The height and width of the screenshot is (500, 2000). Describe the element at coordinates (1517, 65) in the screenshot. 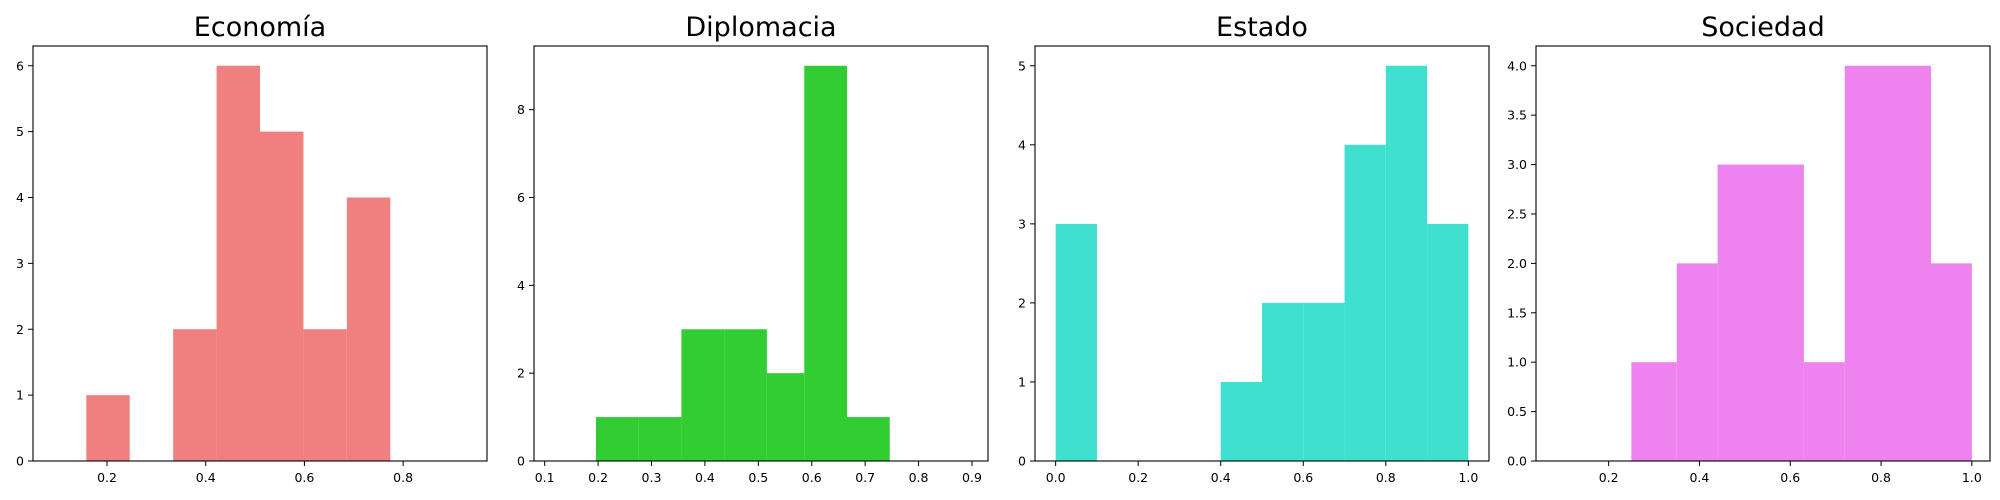

I see `y-tick-label: 4.0` at that location.